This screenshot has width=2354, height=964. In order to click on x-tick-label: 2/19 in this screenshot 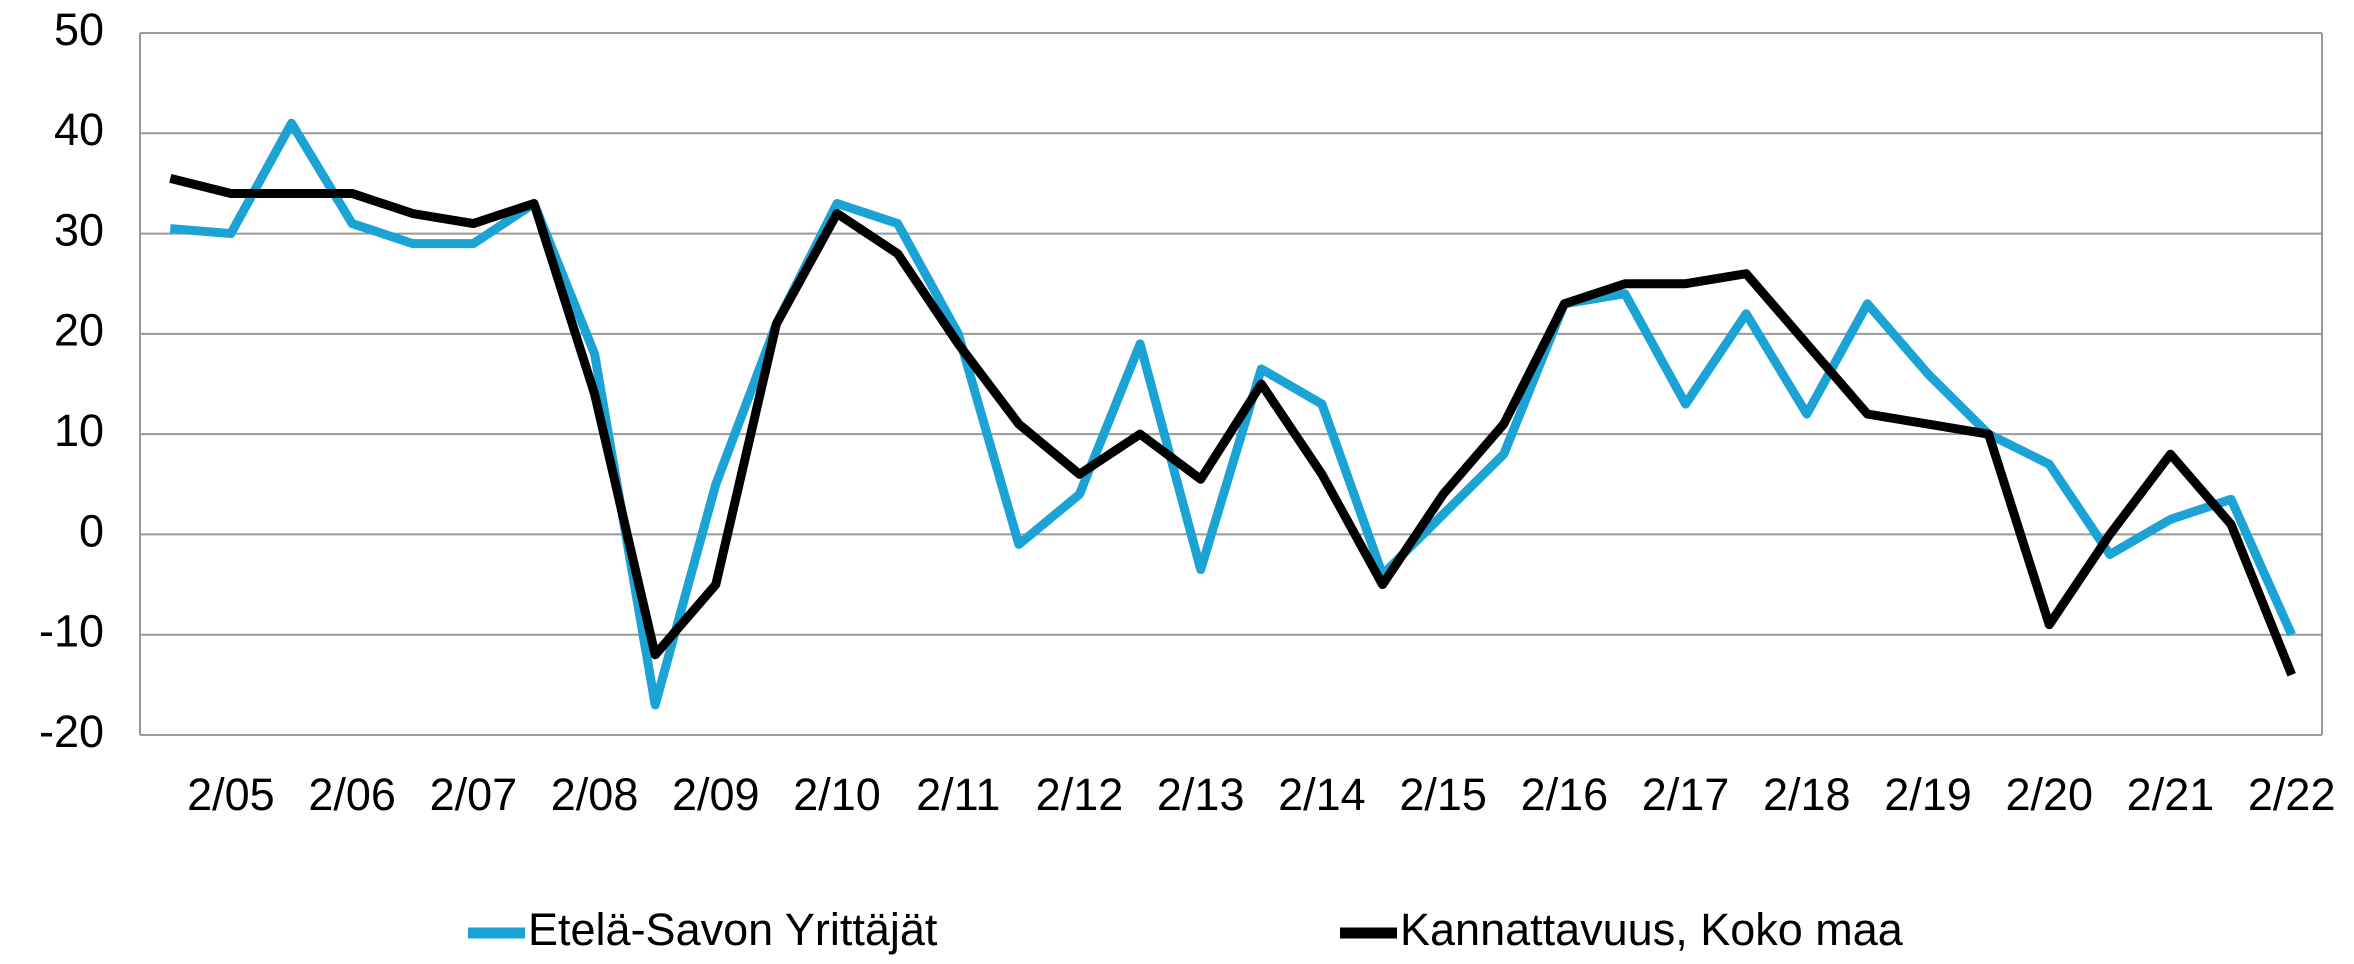, I will do `click(1928, 794)`.